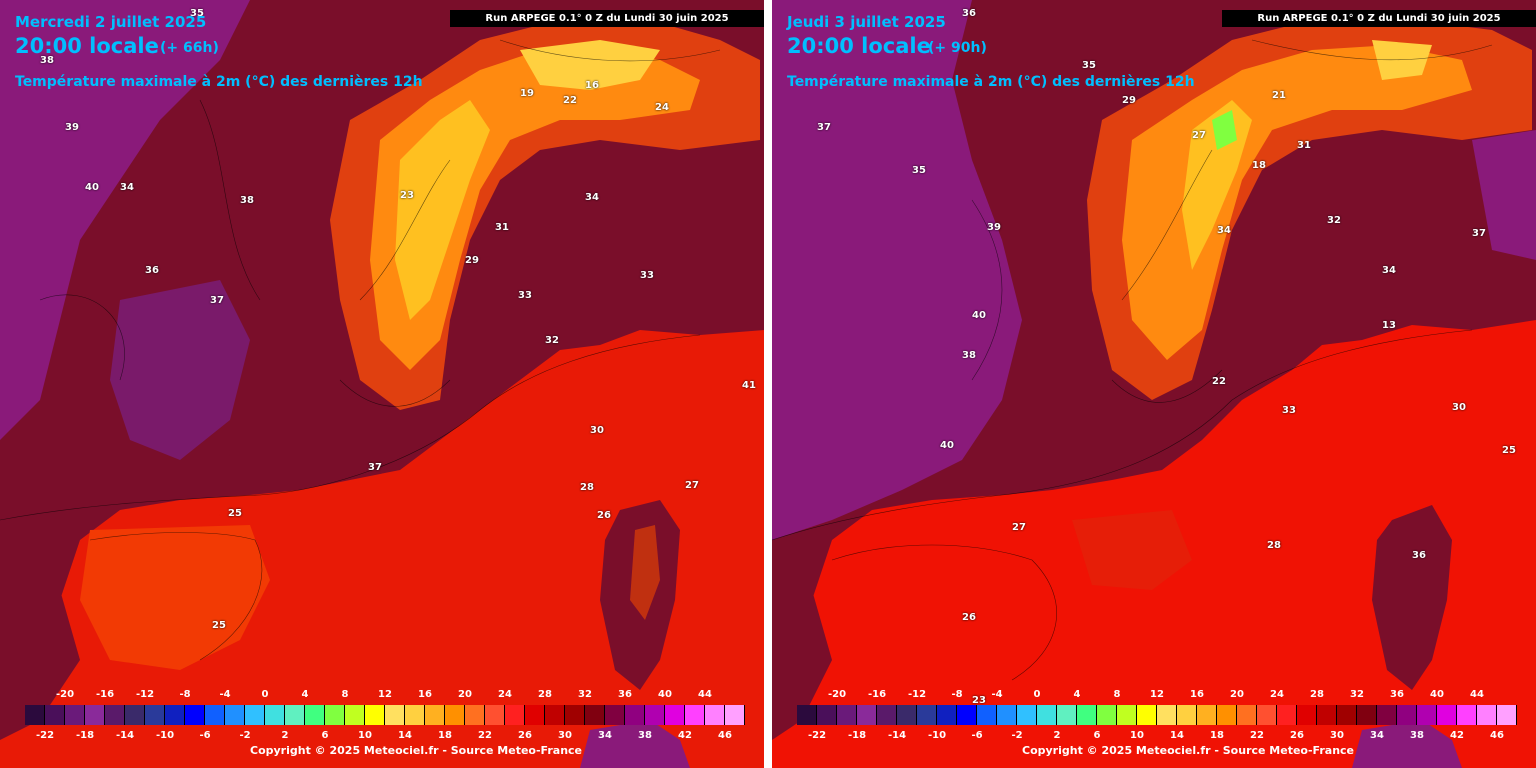 The image size is (1536, 768). Describe the element at coordinates (225, 694) in the screenshot. I see `legend-top-label: -4` at that location.